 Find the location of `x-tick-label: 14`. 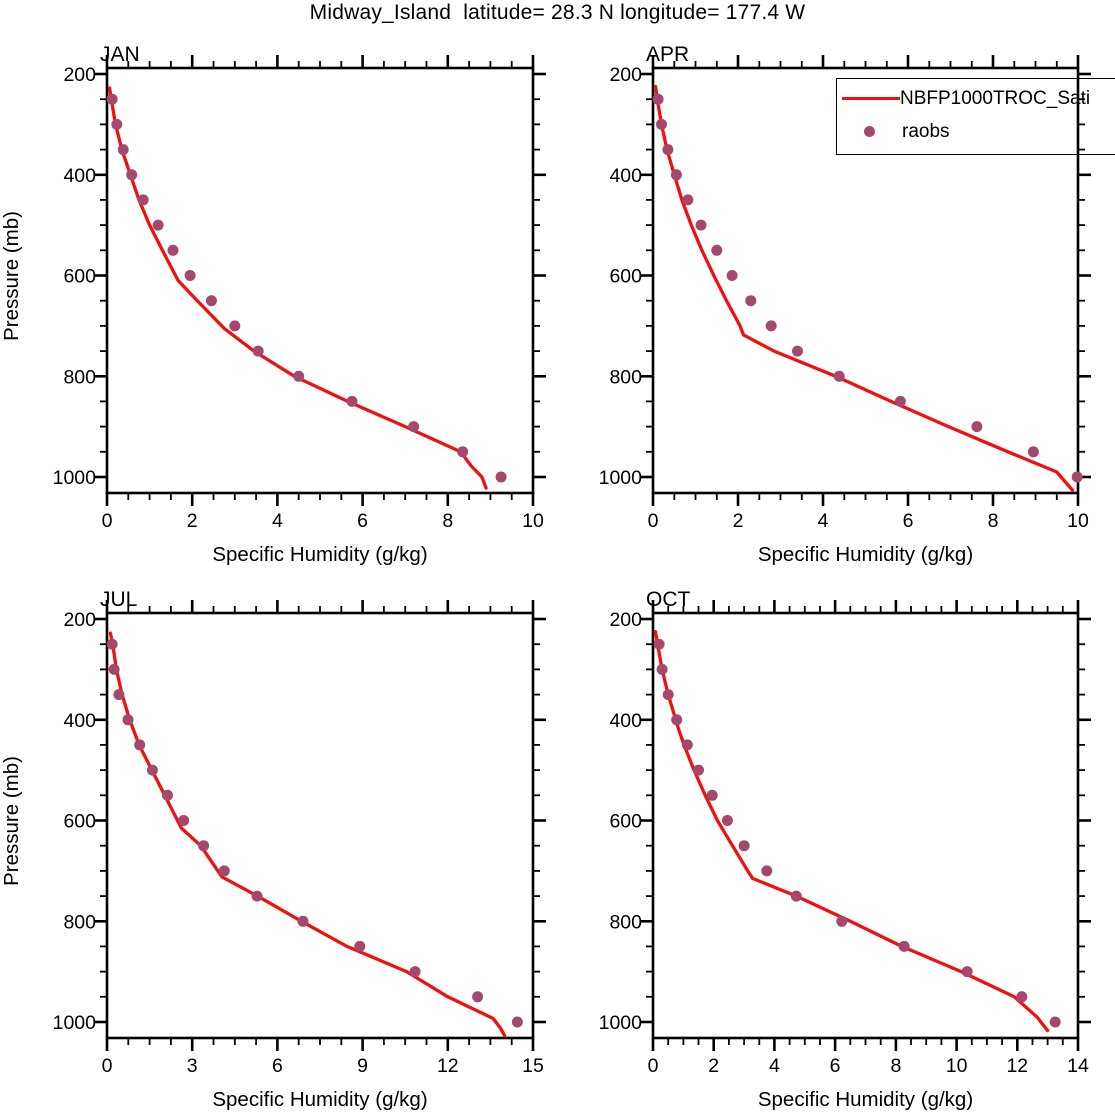

x-tick-label: 14 is located at coordinates (1078, 1066).